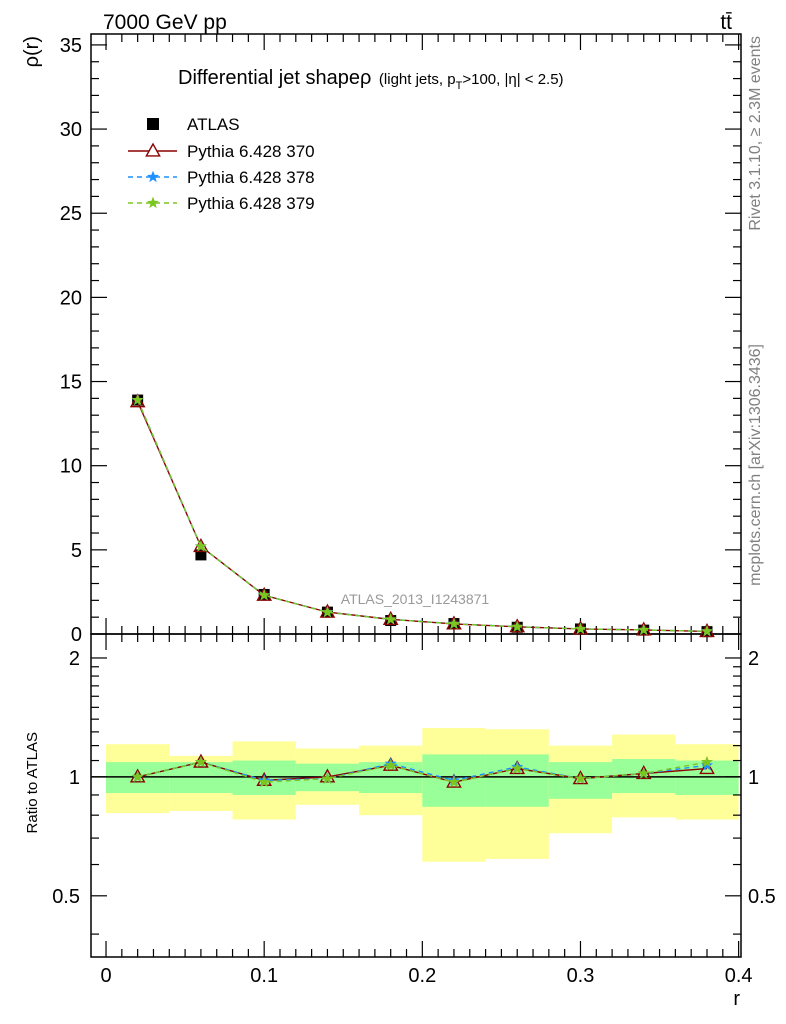 The width and height of the screenshot is (786, 1024). What do you see at coordinates (755, 133) in the screenshot?
I see `rivet-label: Rivet 3.1.10, ≥ 2.3M events` at bounding box center [755, 133].